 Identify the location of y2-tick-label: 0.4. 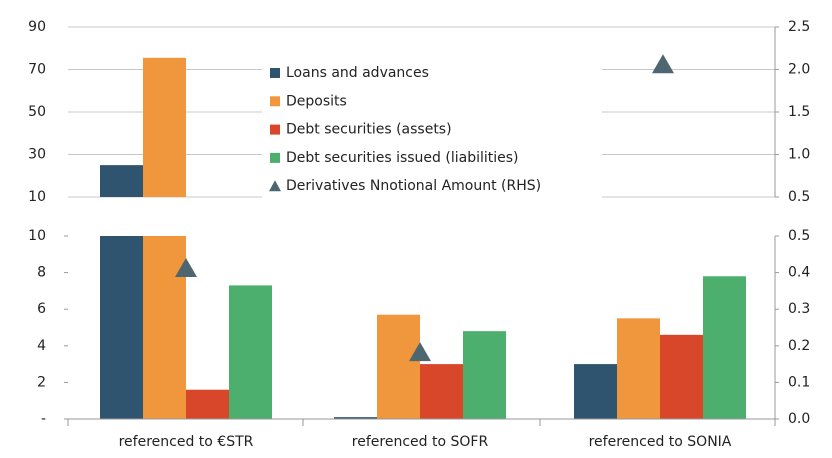
(799, 273).